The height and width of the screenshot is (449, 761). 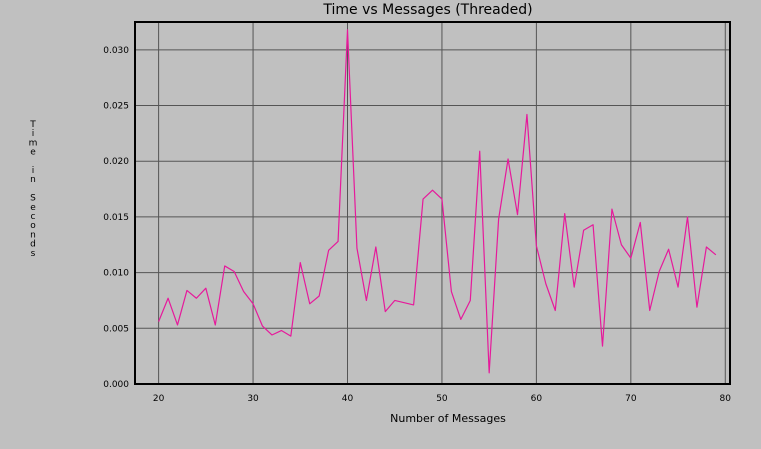 What do you see at coordinates (116, 51) in the screenshot?
I see `y-tick-label: 0.030` at bounding box center [116, 51].